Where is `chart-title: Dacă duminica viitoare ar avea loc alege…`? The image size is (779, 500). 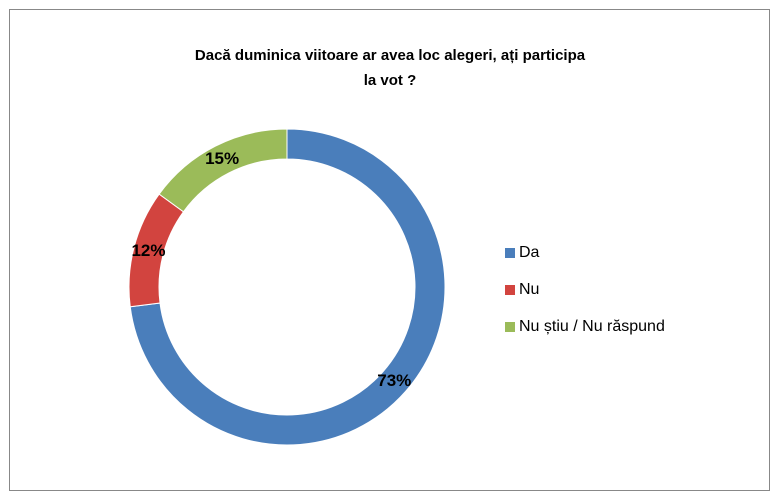 chart-title: Dacă duminica viitoare ar avea loc alege… is located at coordinates (390, 68).